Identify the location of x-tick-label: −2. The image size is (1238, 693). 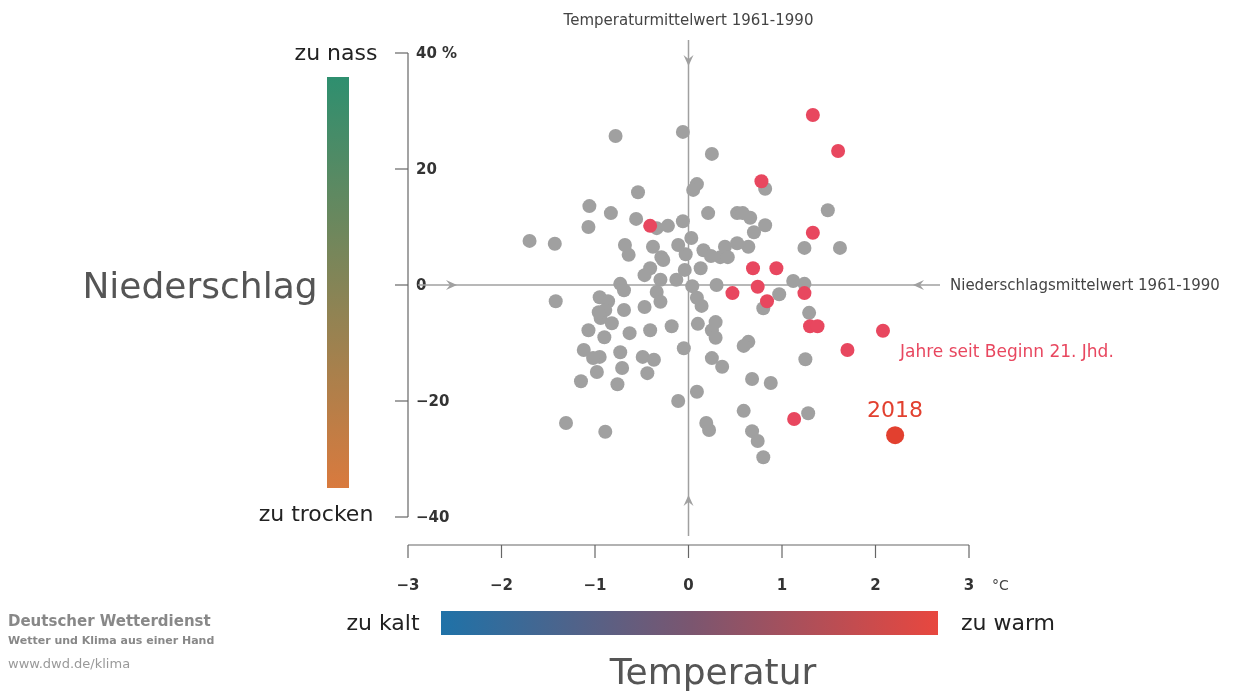
(501, 585).